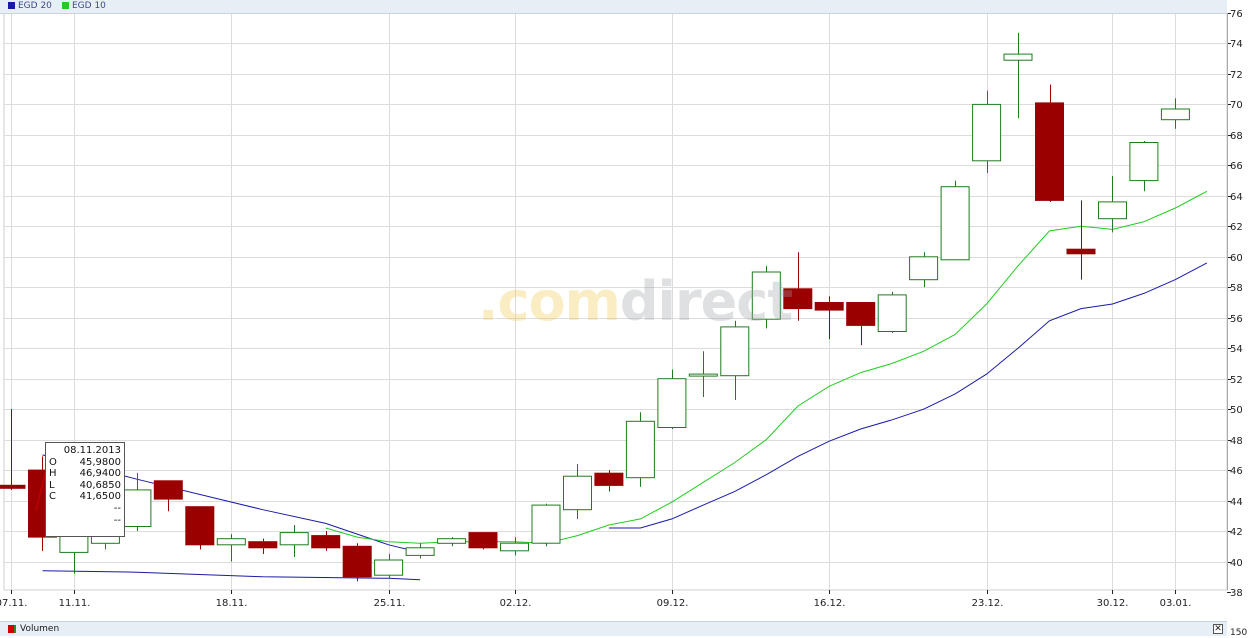 The height and width of the screenshot is (638, 1250). I want to click on volume-icon, so click(12, 629).